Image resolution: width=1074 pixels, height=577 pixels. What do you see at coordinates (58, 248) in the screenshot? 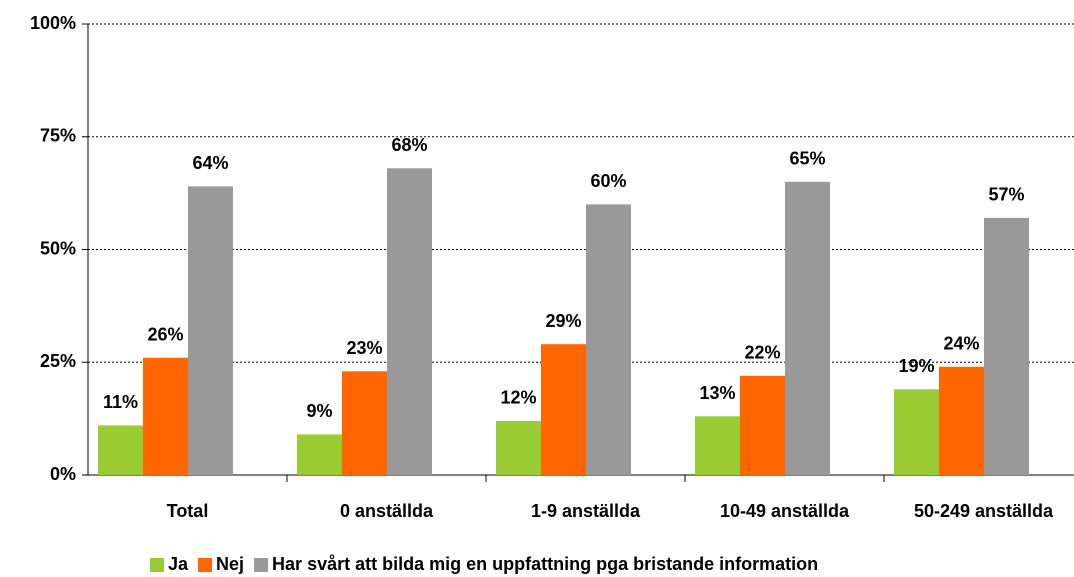
I see `y-tick-label: 50%` at bounding box center [58, 248].